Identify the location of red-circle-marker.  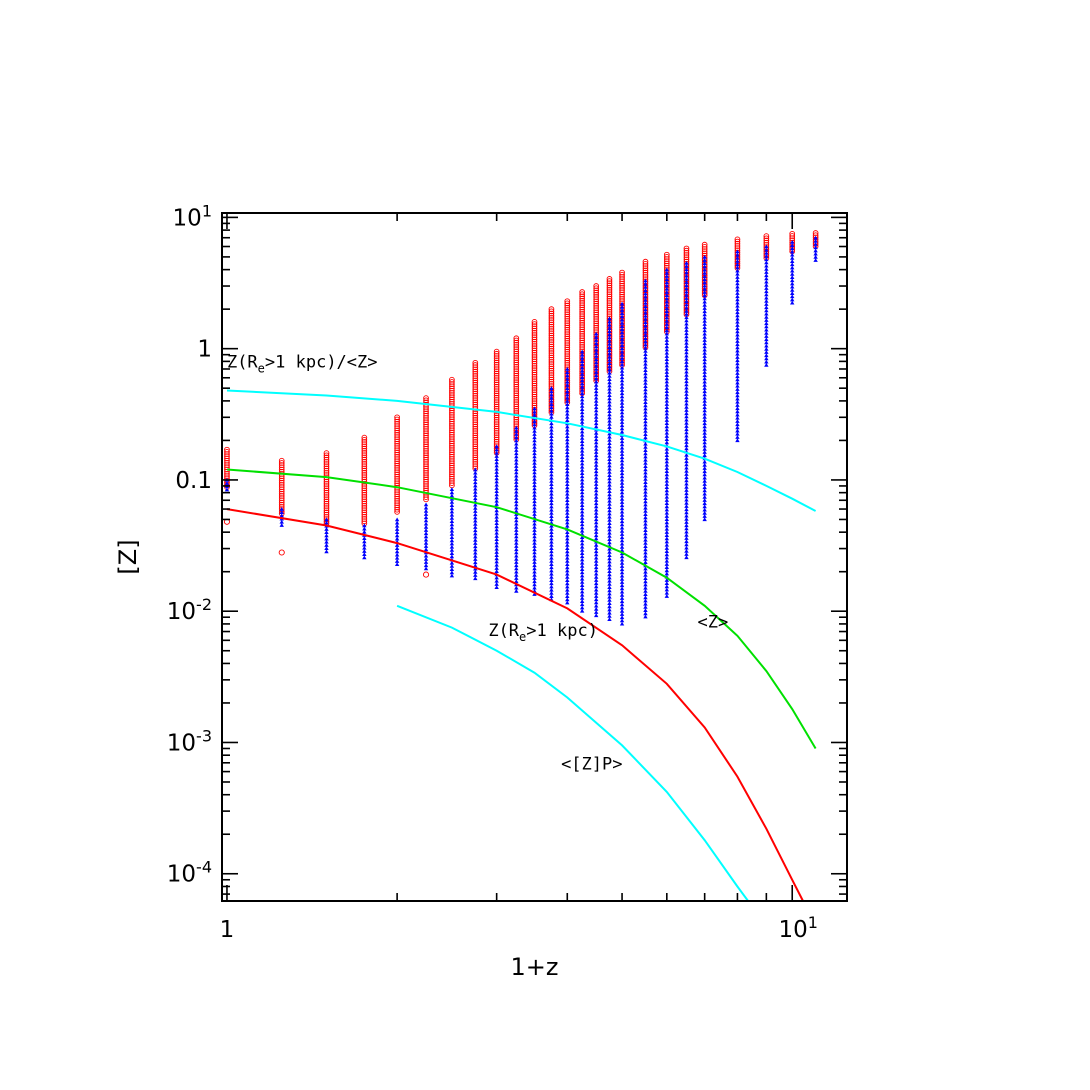
(426, 499).